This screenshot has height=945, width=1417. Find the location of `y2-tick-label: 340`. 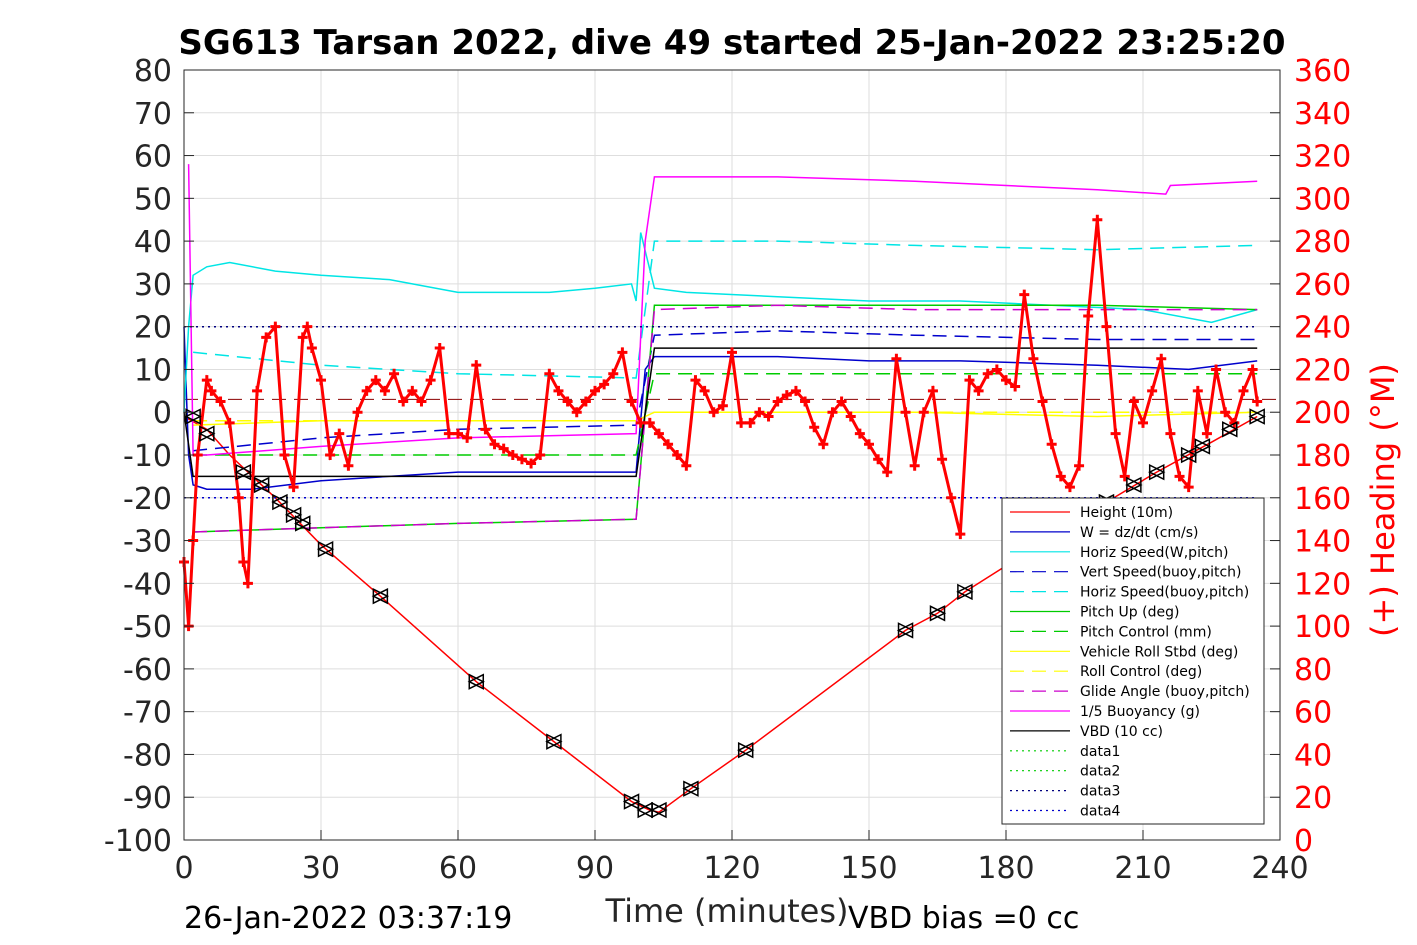

y2-tick-label: 340 is located at coordinates (1322, 114).